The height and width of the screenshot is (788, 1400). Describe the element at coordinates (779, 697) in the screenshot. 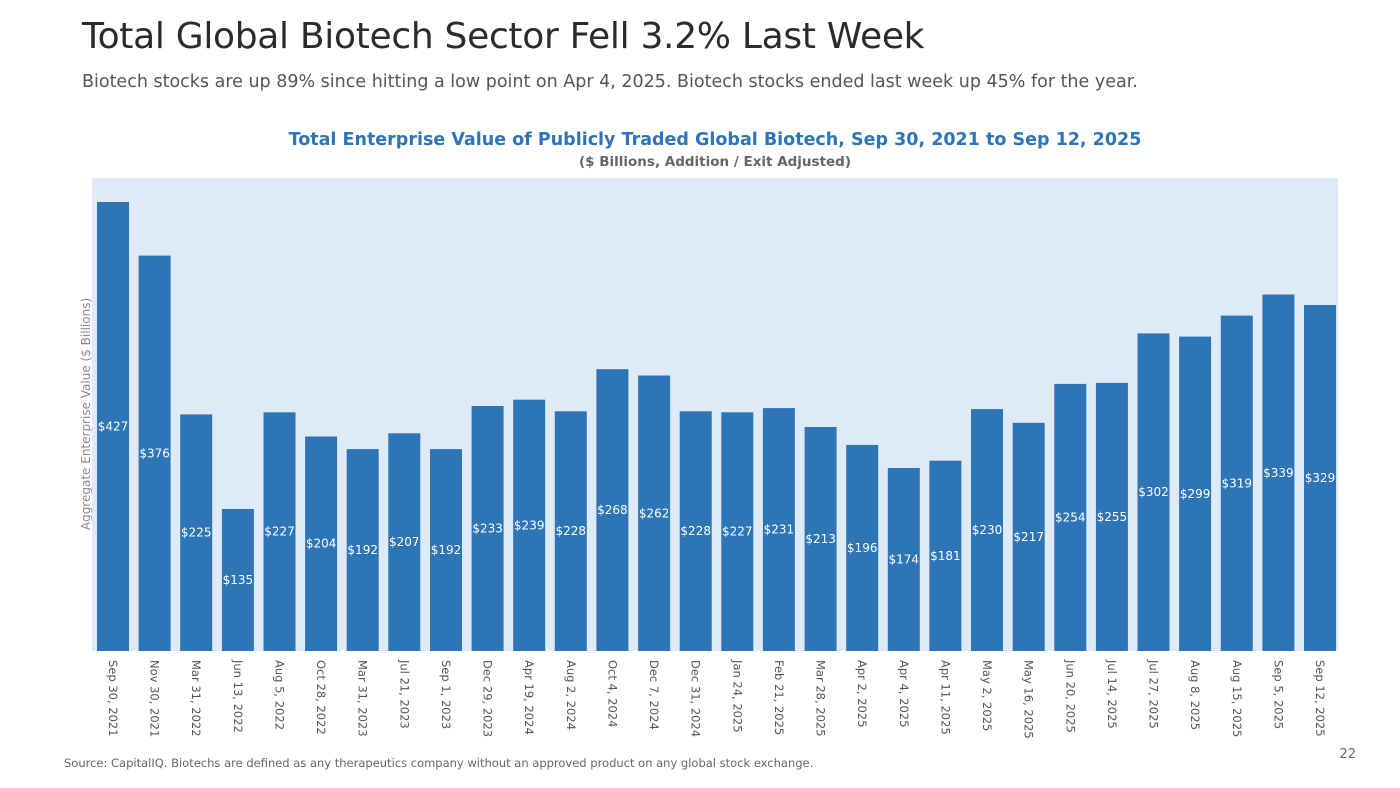

I see `x-tick-label-17: Feb 21, 2025` at that location.